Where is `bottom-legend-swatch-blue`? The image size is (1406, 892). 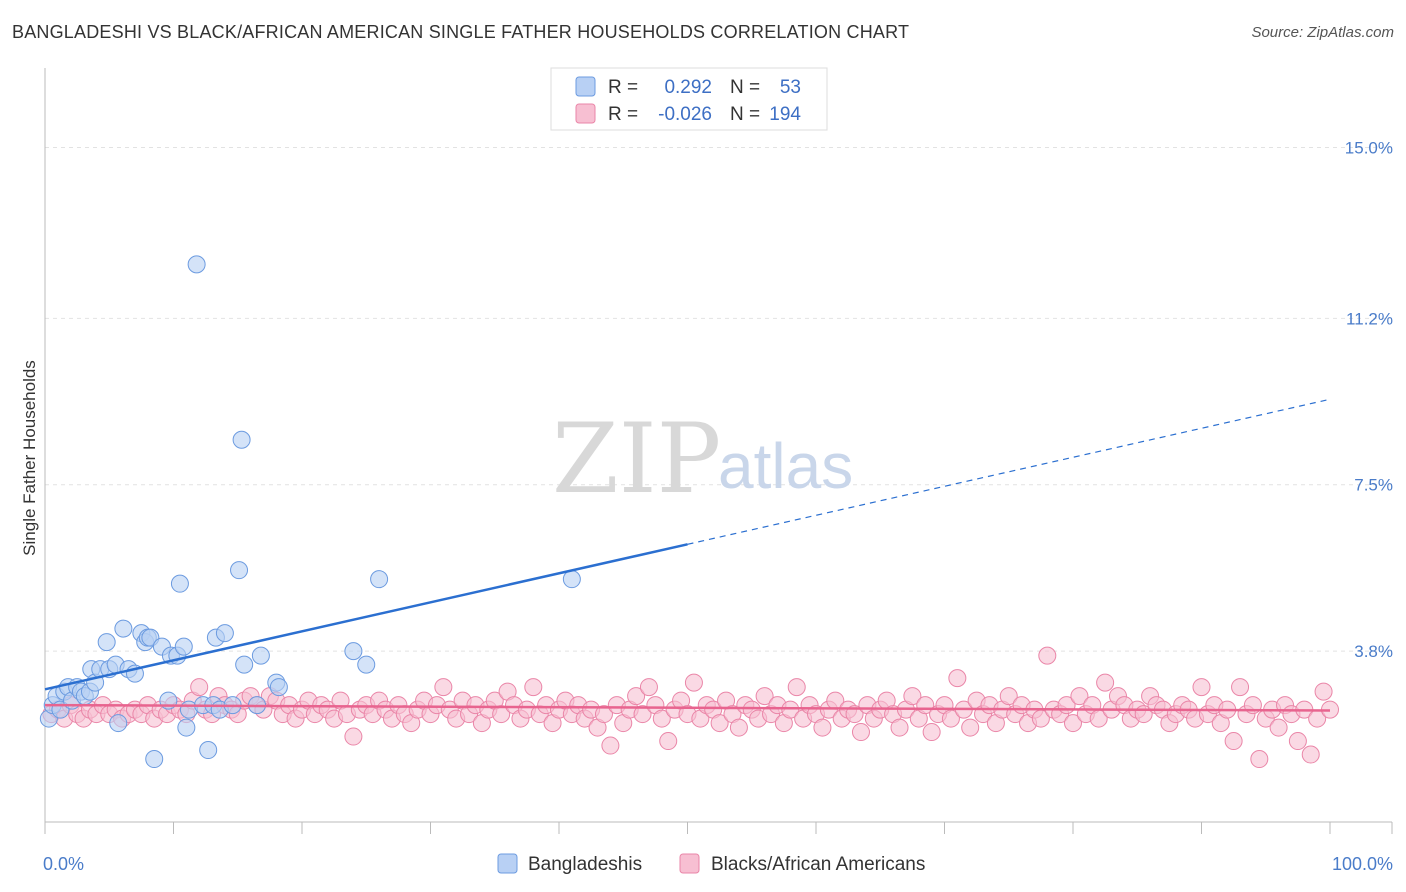
bottom-legend-swatch-blue is located at coordinates (507, 863).